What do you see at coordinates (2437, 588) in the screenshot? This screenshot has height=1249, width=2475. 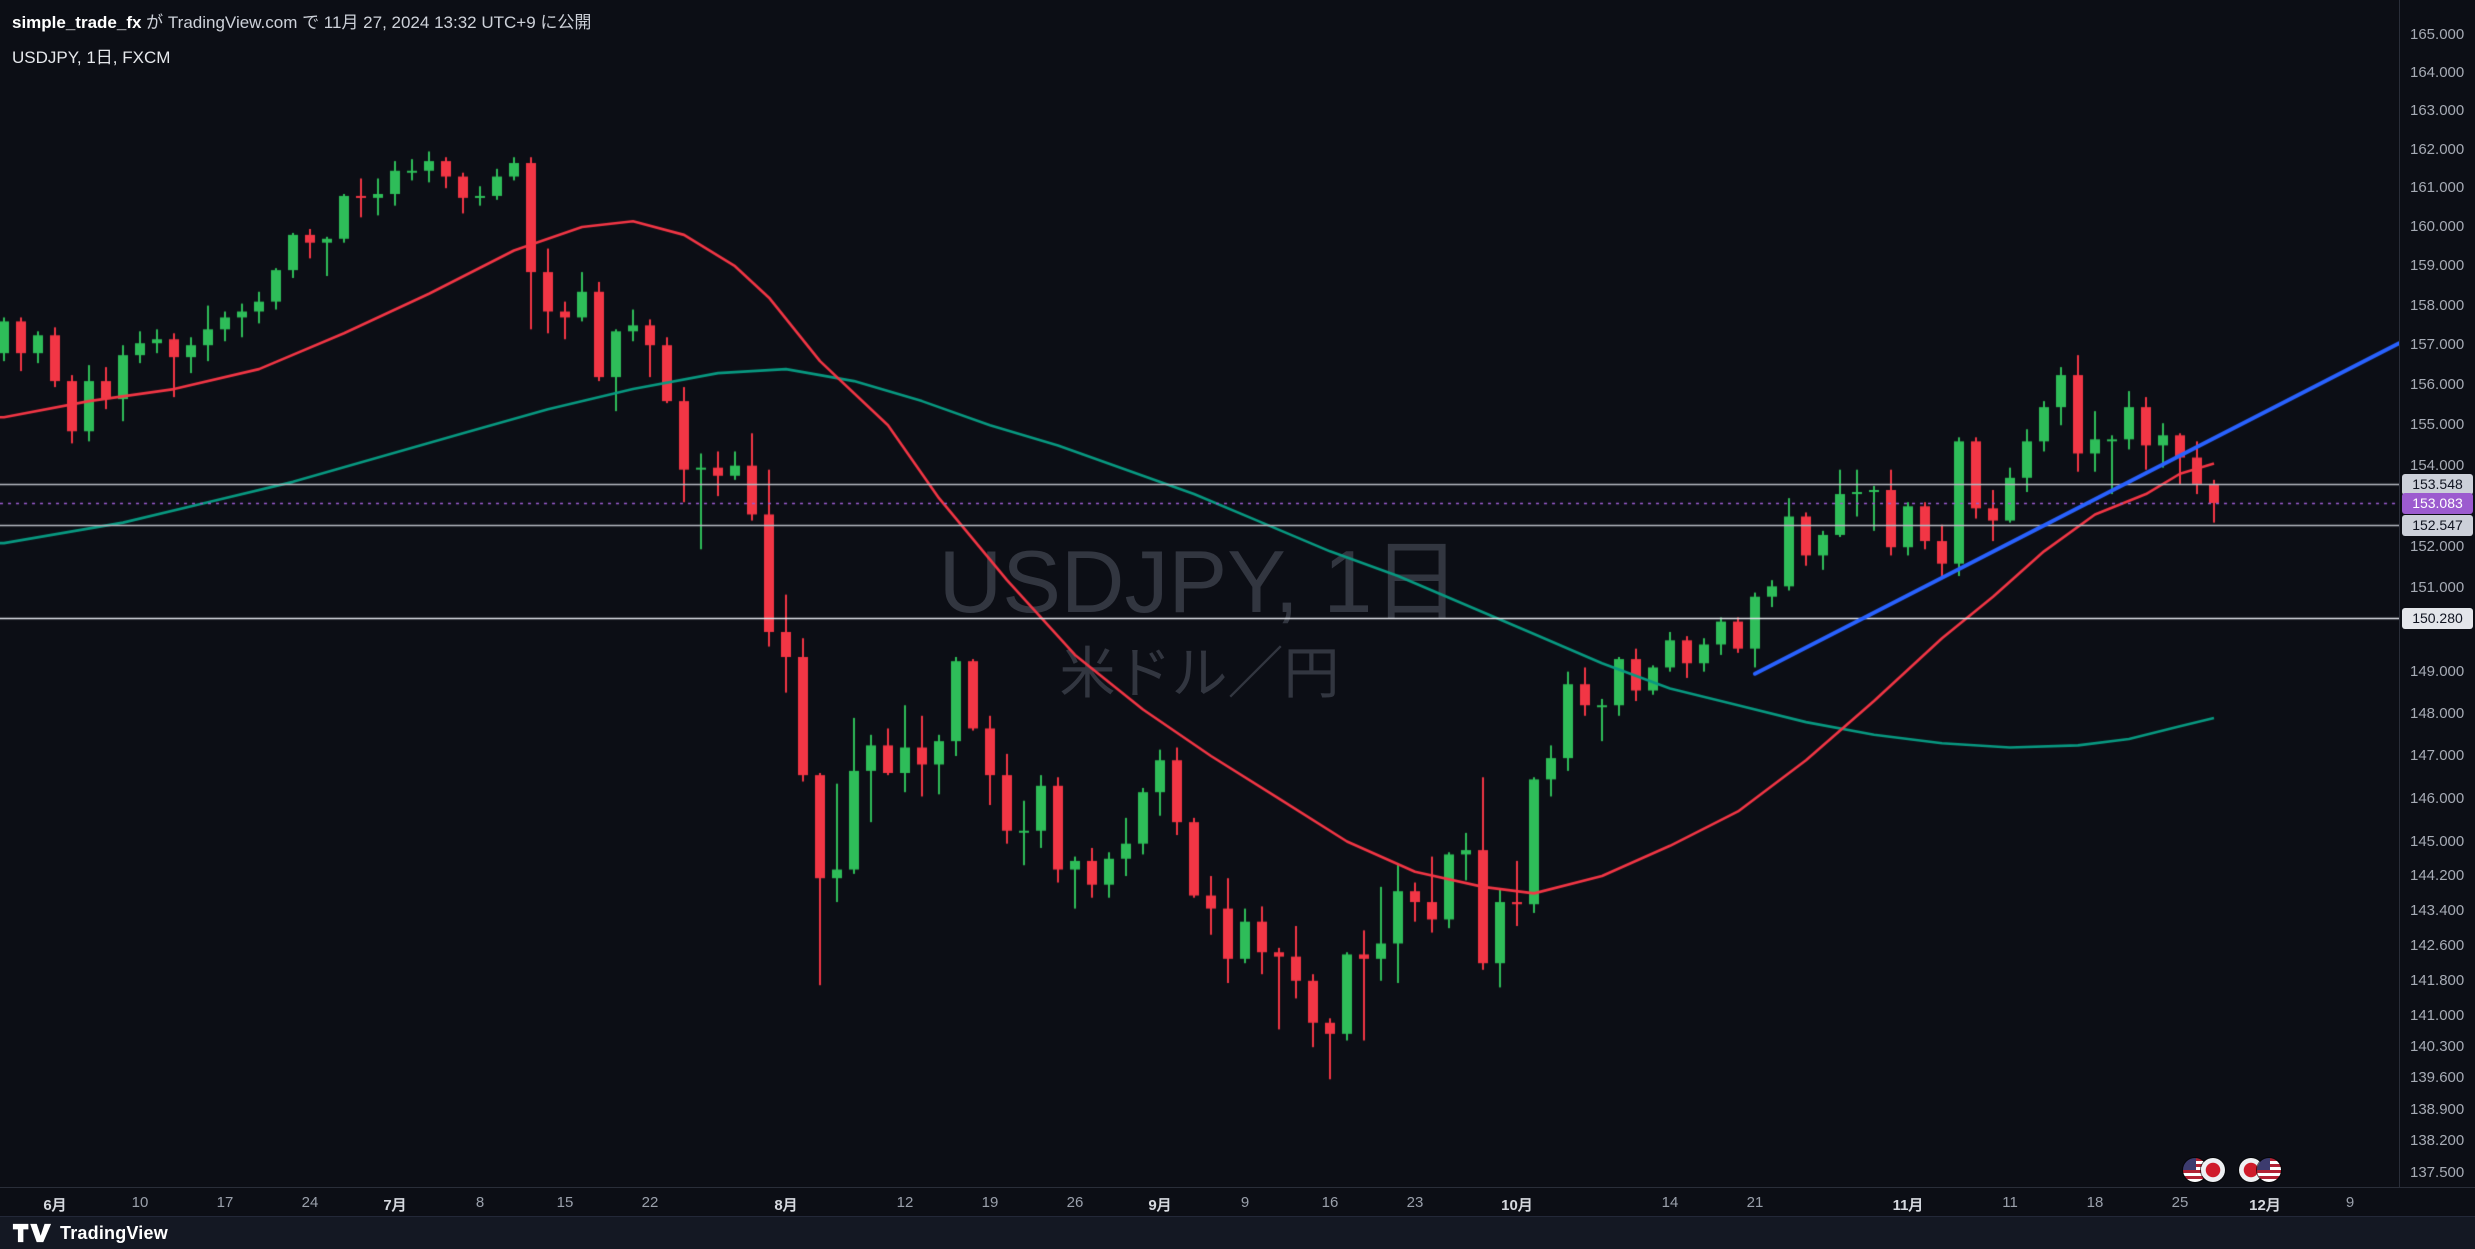 I see `price-tick-label: 151.000` at bounding box center [2437, 588].